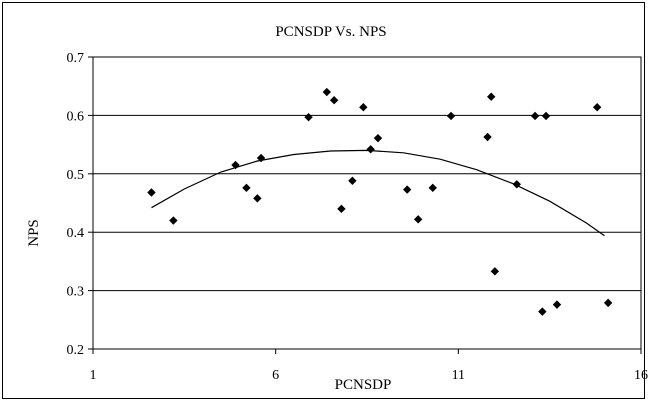 Image resolution: width=652 pixels, height=403 pixels. I want to click on x-tick-label: 11, so click(458, 375).